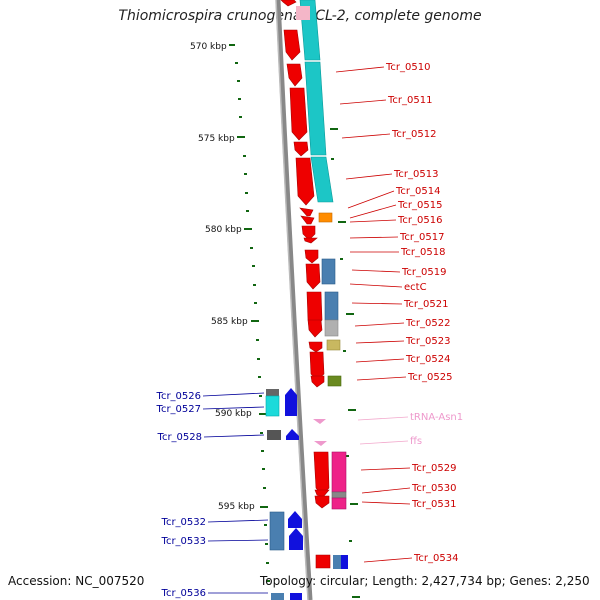  I want to click on gene-label: Tcr_0534, so click(435, 558).